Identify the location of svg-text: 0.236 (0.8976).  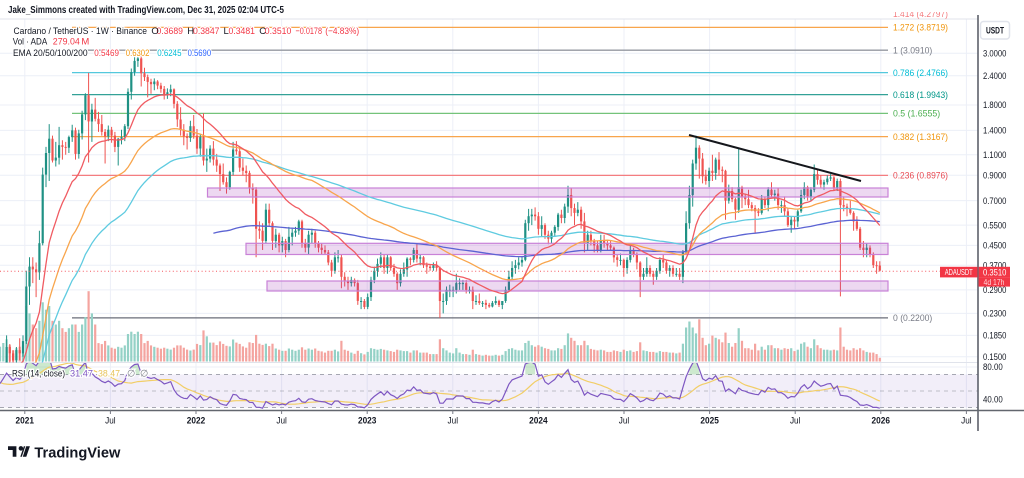
(920, 176).